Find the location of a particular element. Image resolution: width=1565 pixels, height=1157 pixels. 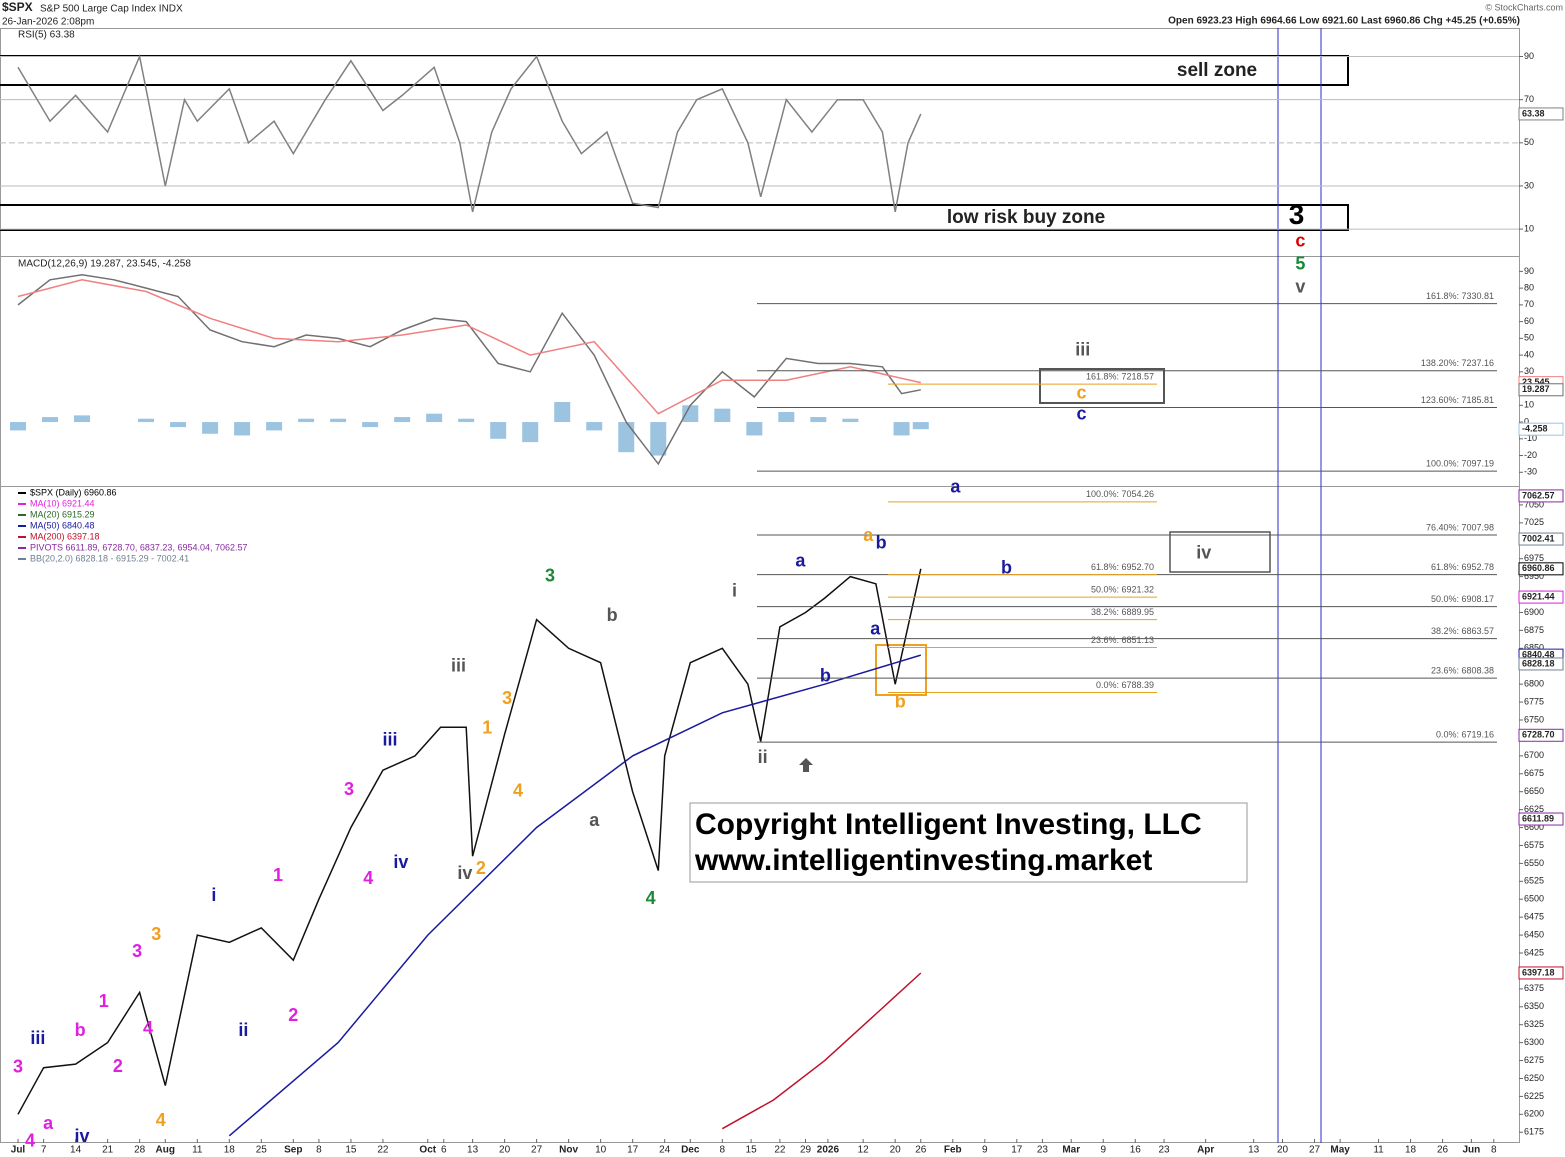

x-tick-label: Aug is located at coordinates (165, 1150).